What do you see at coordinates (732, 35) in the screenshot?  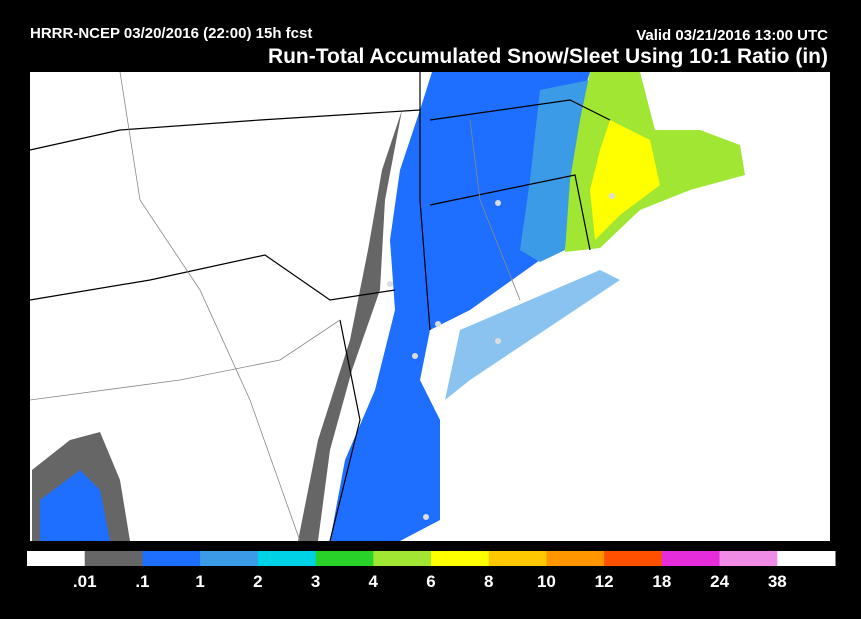 I see `valid-line: Valid 03/21/2016 13:00 UTC` at bounding box center [732, 35].